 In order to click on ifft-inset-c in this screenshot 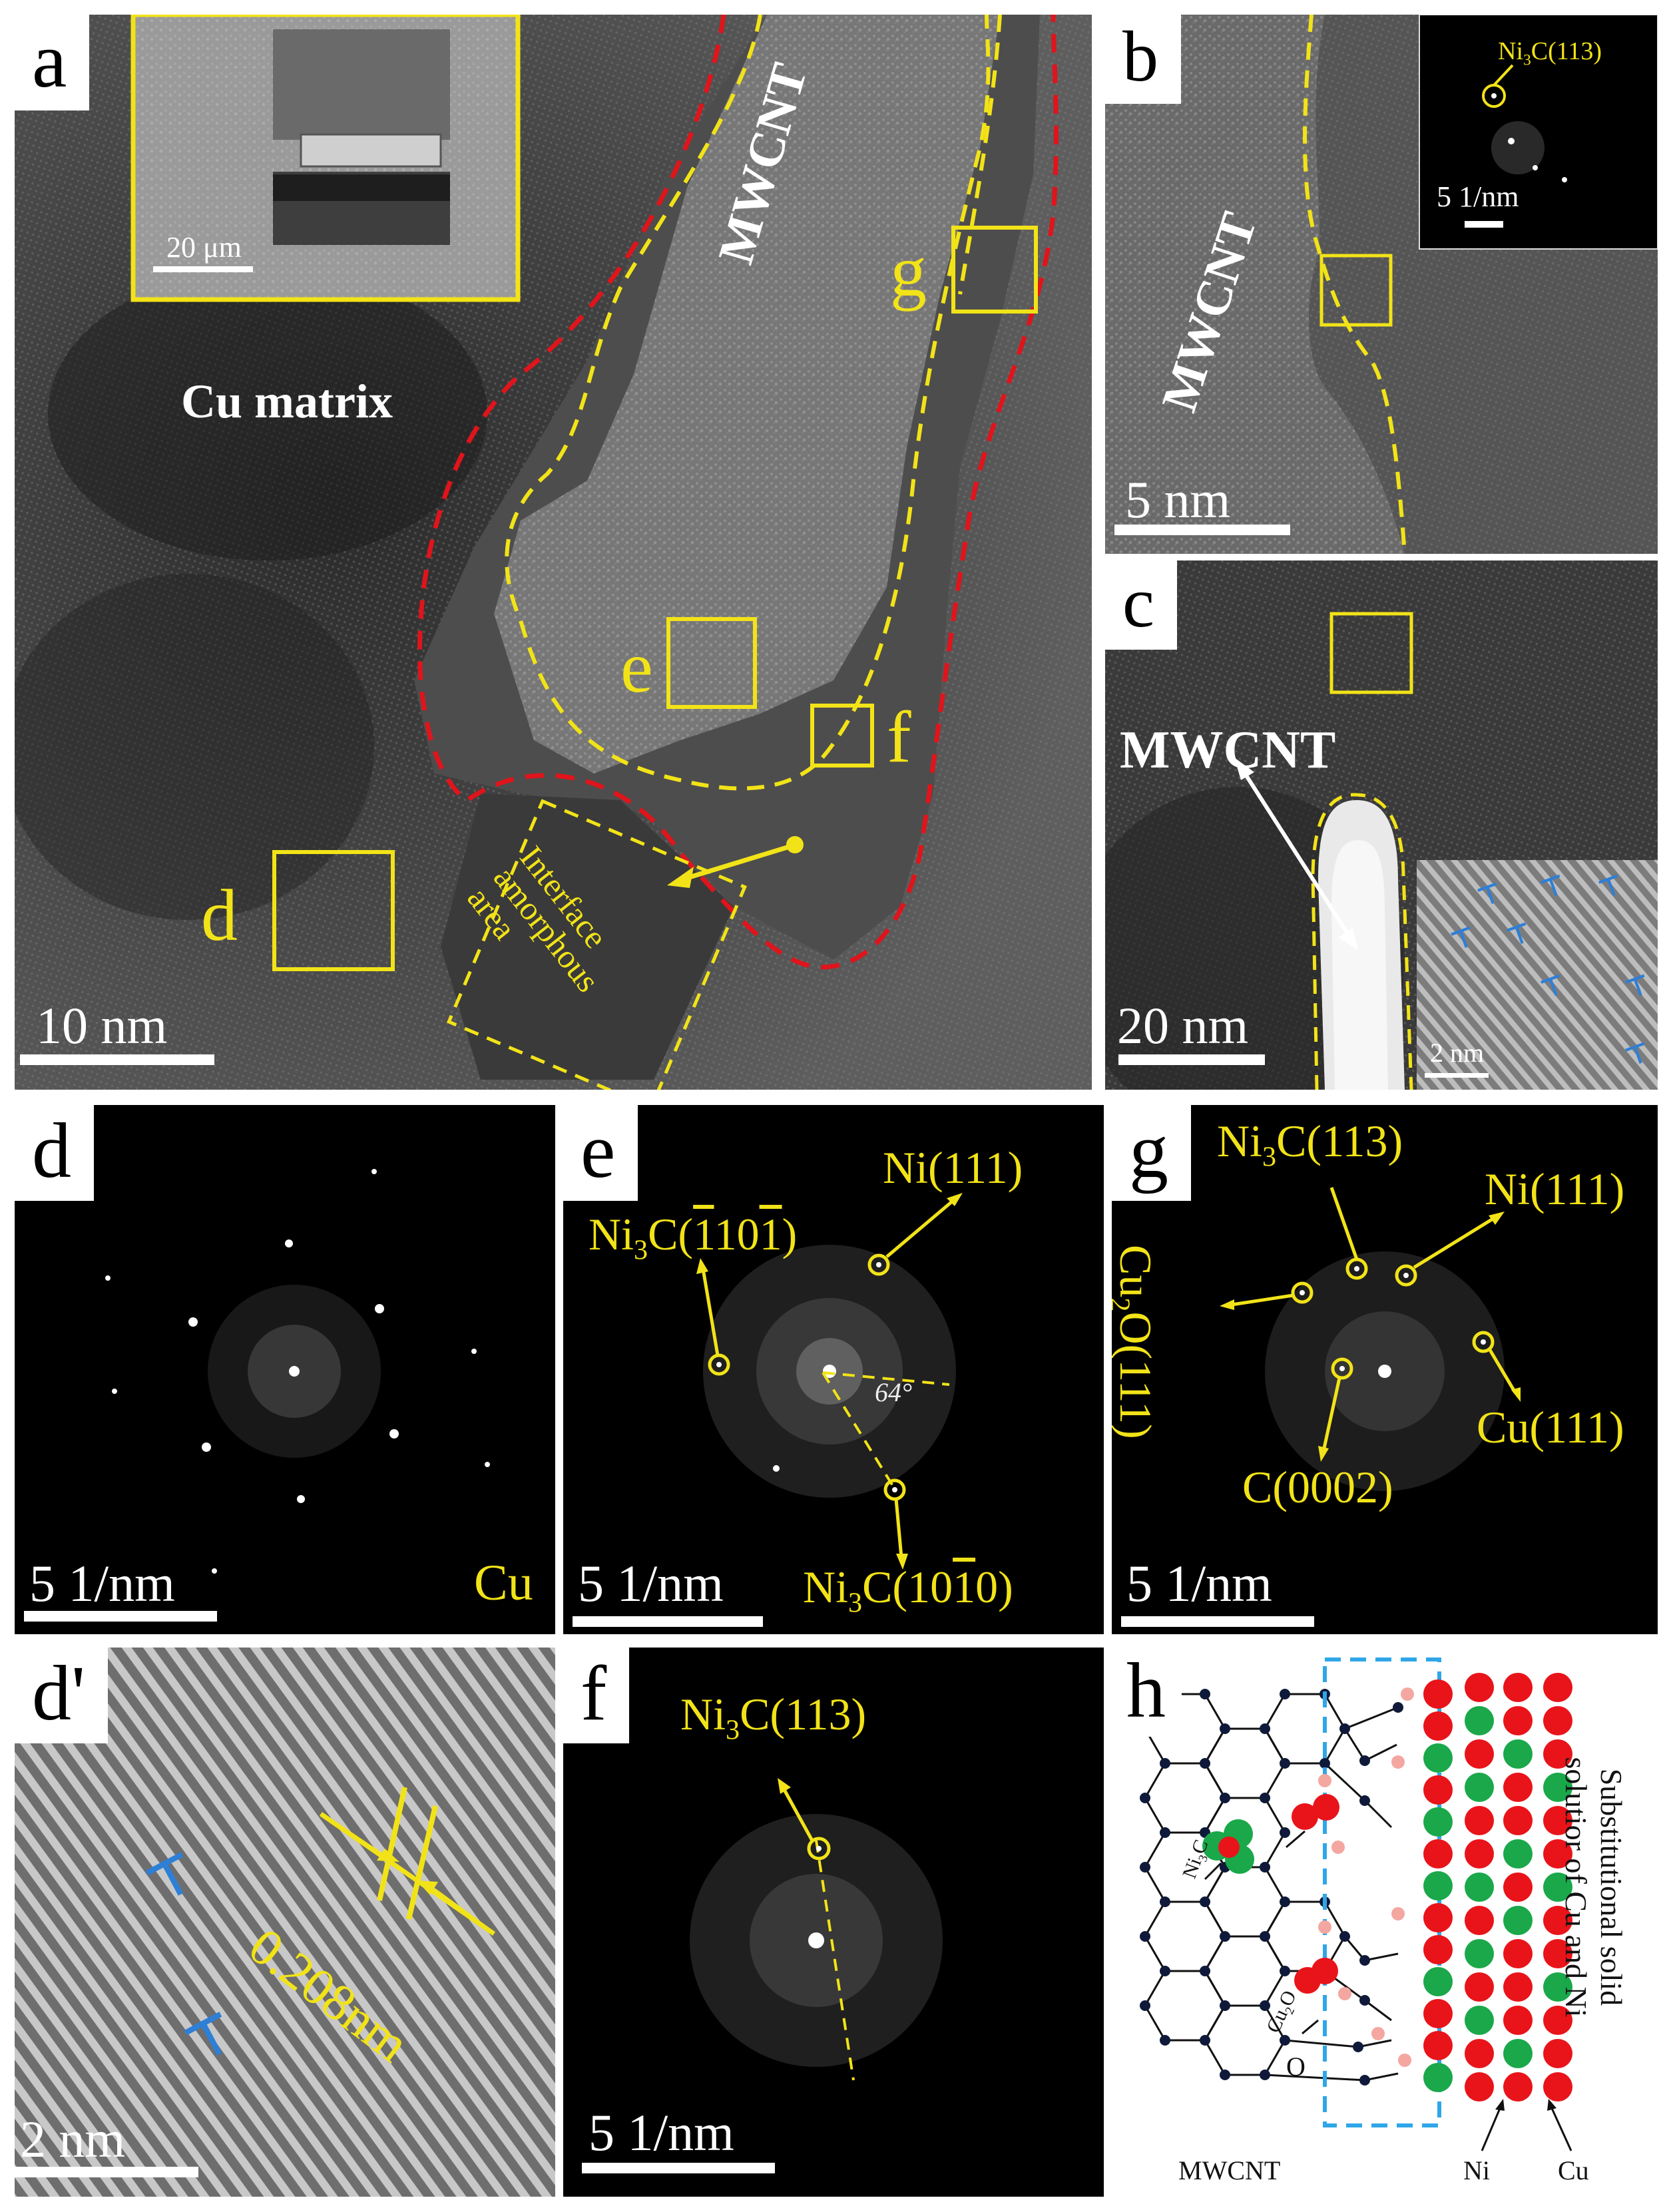, I will do `click(1538, 975)`.